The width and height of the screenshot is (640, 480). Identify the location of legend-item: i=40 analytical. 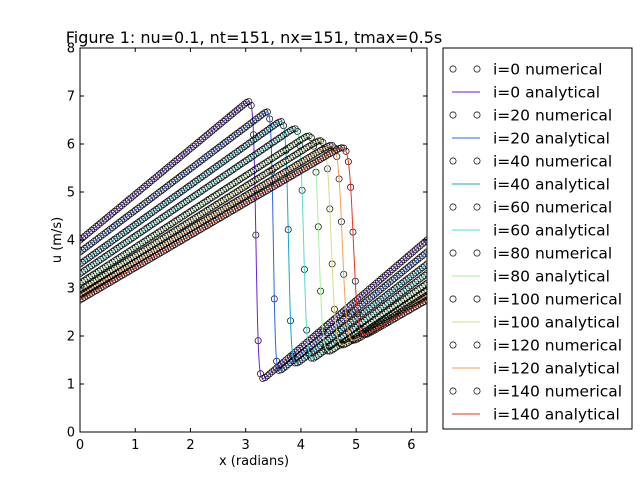
(531, 185).